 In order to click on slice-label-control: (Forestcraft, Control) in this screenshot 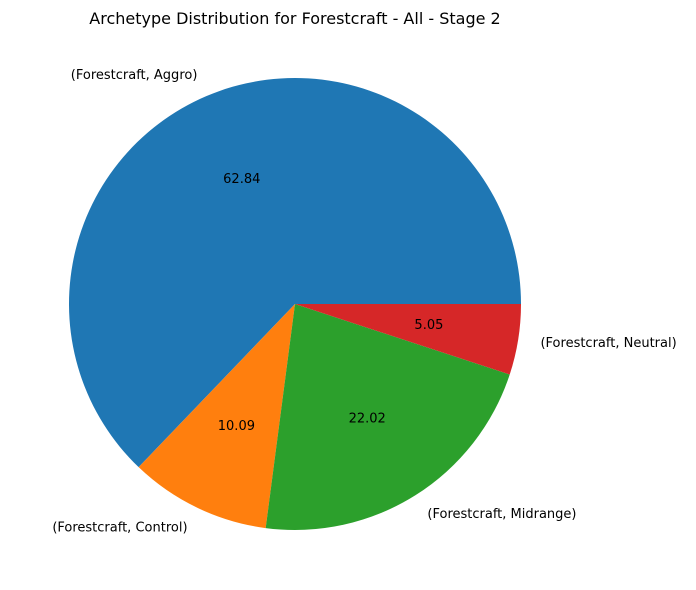, I will do `click(119, 528)`.